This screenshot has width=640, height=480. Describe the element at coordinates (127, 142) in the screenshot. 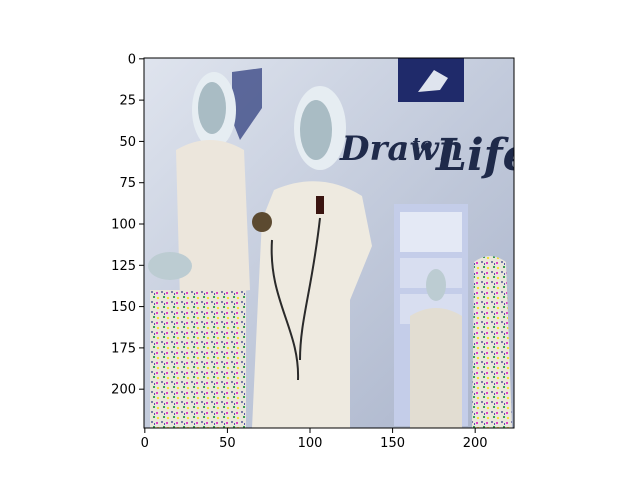

I see `y-tick-label: 50` at that location.